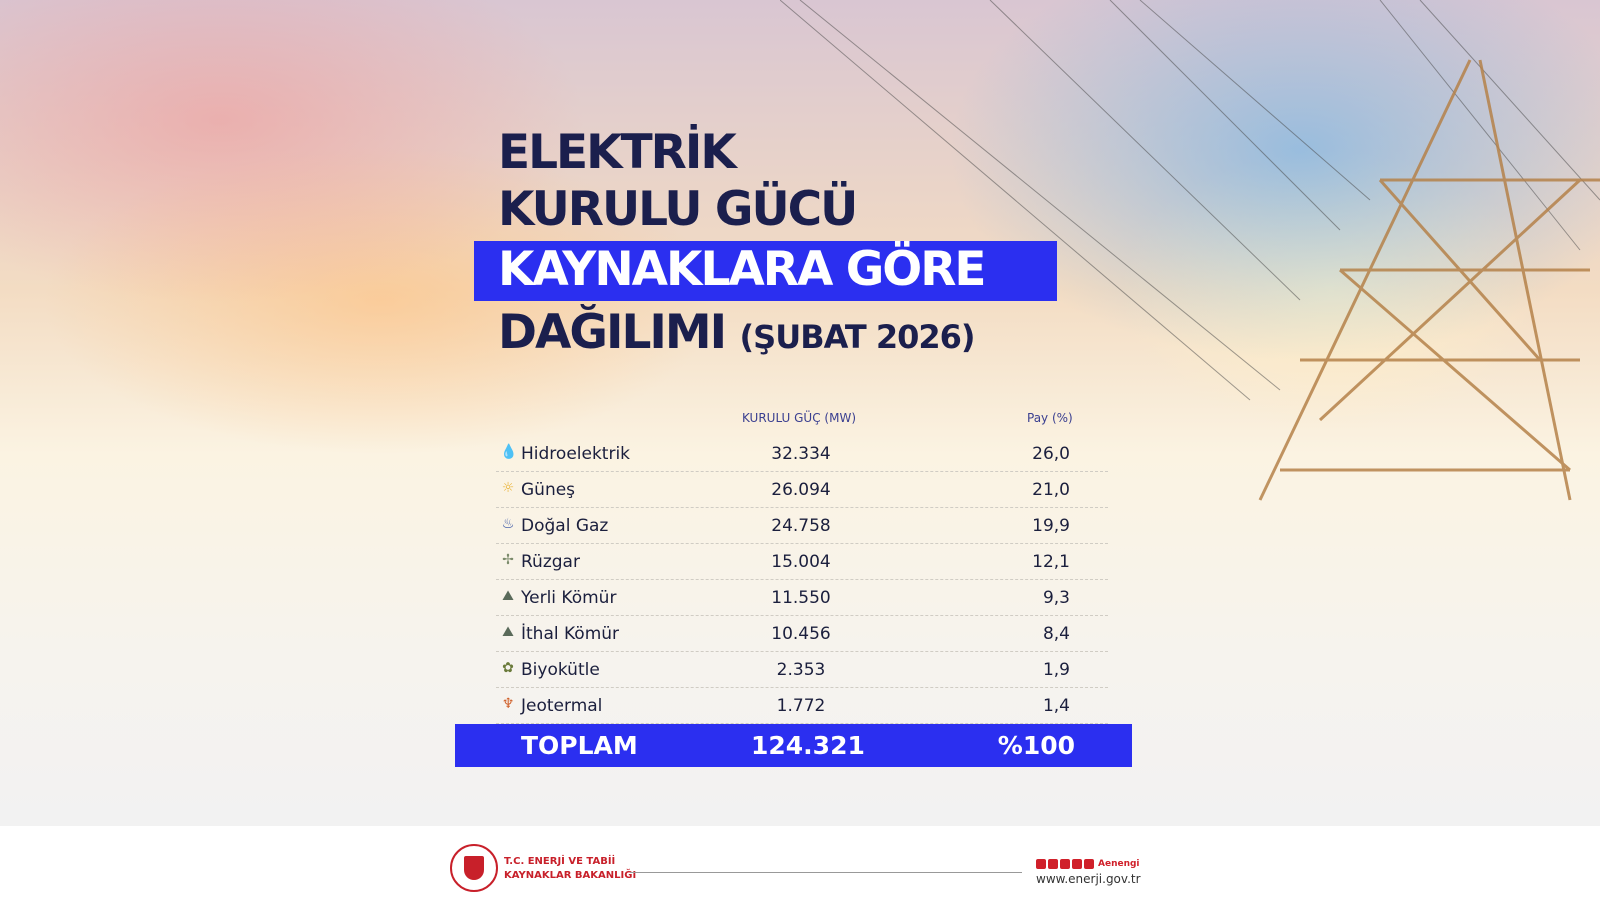 This screenshot has width=1600, height=900. What do you see at coordinates (857, 337) in the screenshot?
I see `title-period: (ŞUBAT 2026)` at bounding box center [857, 337].